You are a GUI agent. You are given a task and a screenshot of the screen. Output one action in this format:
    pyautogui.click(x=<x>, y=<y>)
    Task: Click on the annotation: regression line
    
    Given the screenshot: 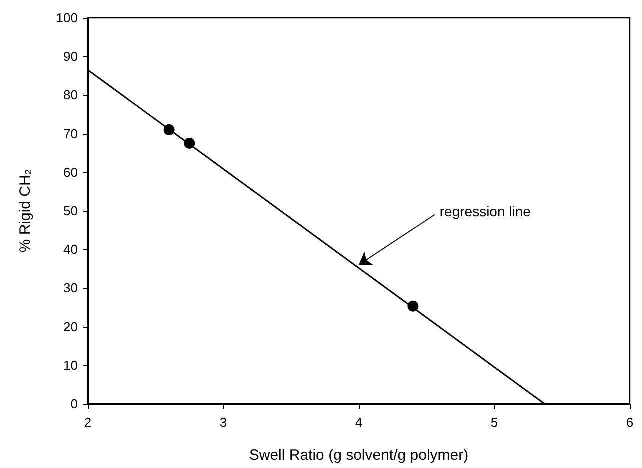 What is the action you would take?
    pyautogui.click(x=486, y=212)
    